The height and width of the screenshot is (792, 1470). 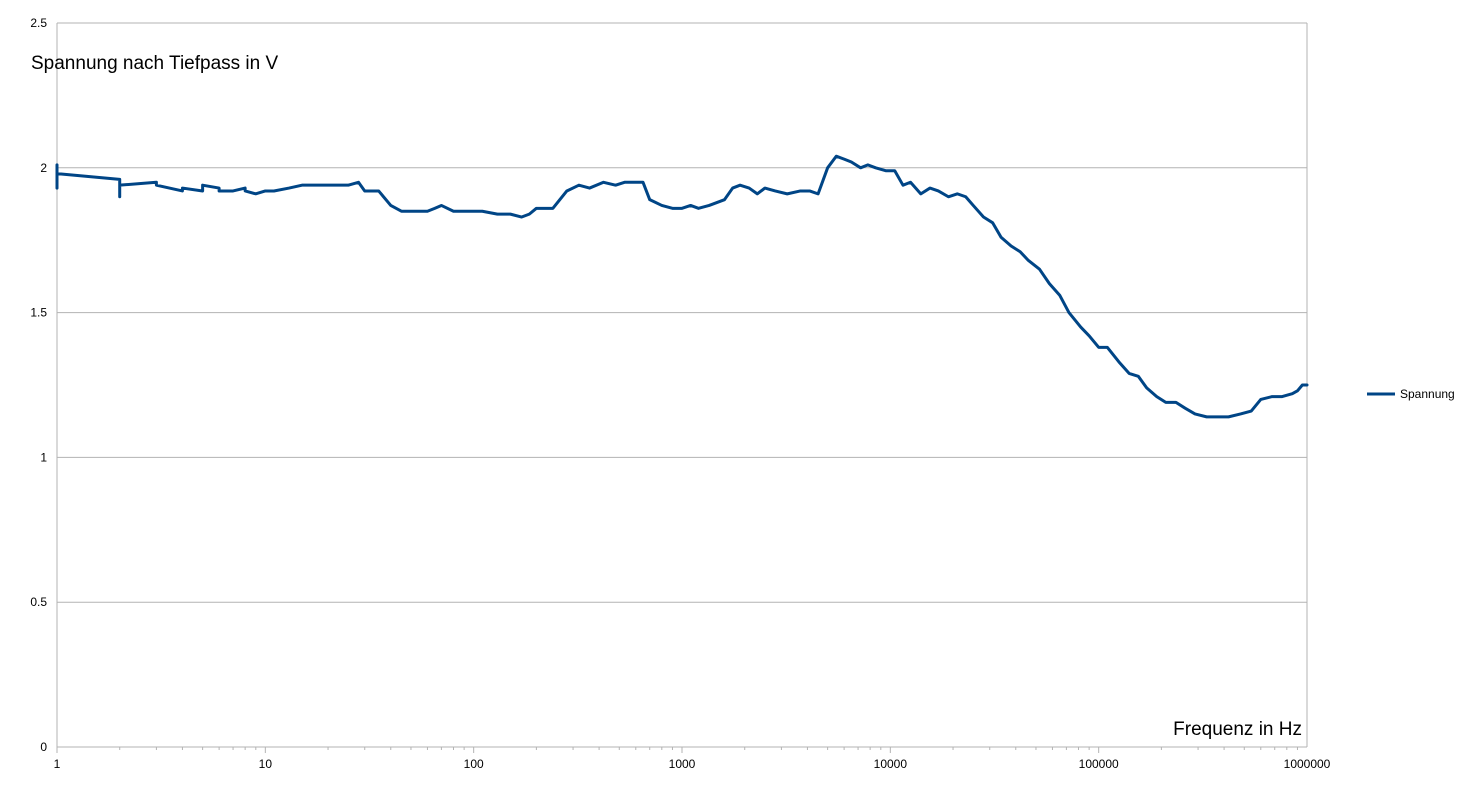 What do you see at coordinates (266, 764) in the screenshot?
I see `x-tick-label: 10` at bounding box center [266, 764].